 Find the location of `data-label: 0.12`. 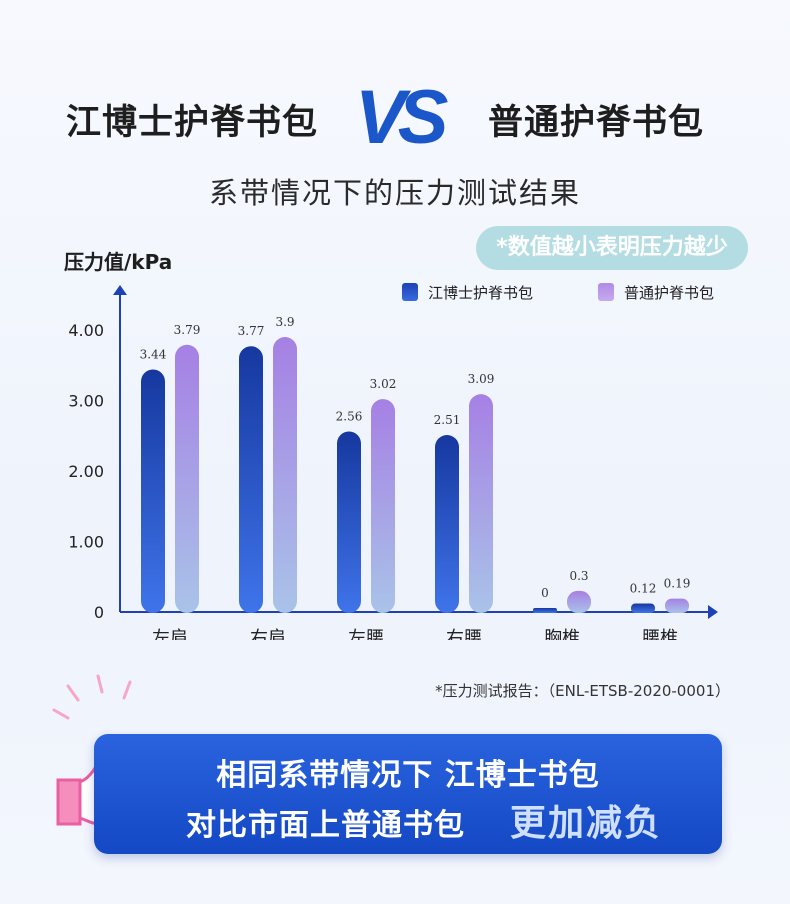

data-label: 0.12 is located at coordinates (643, 589).